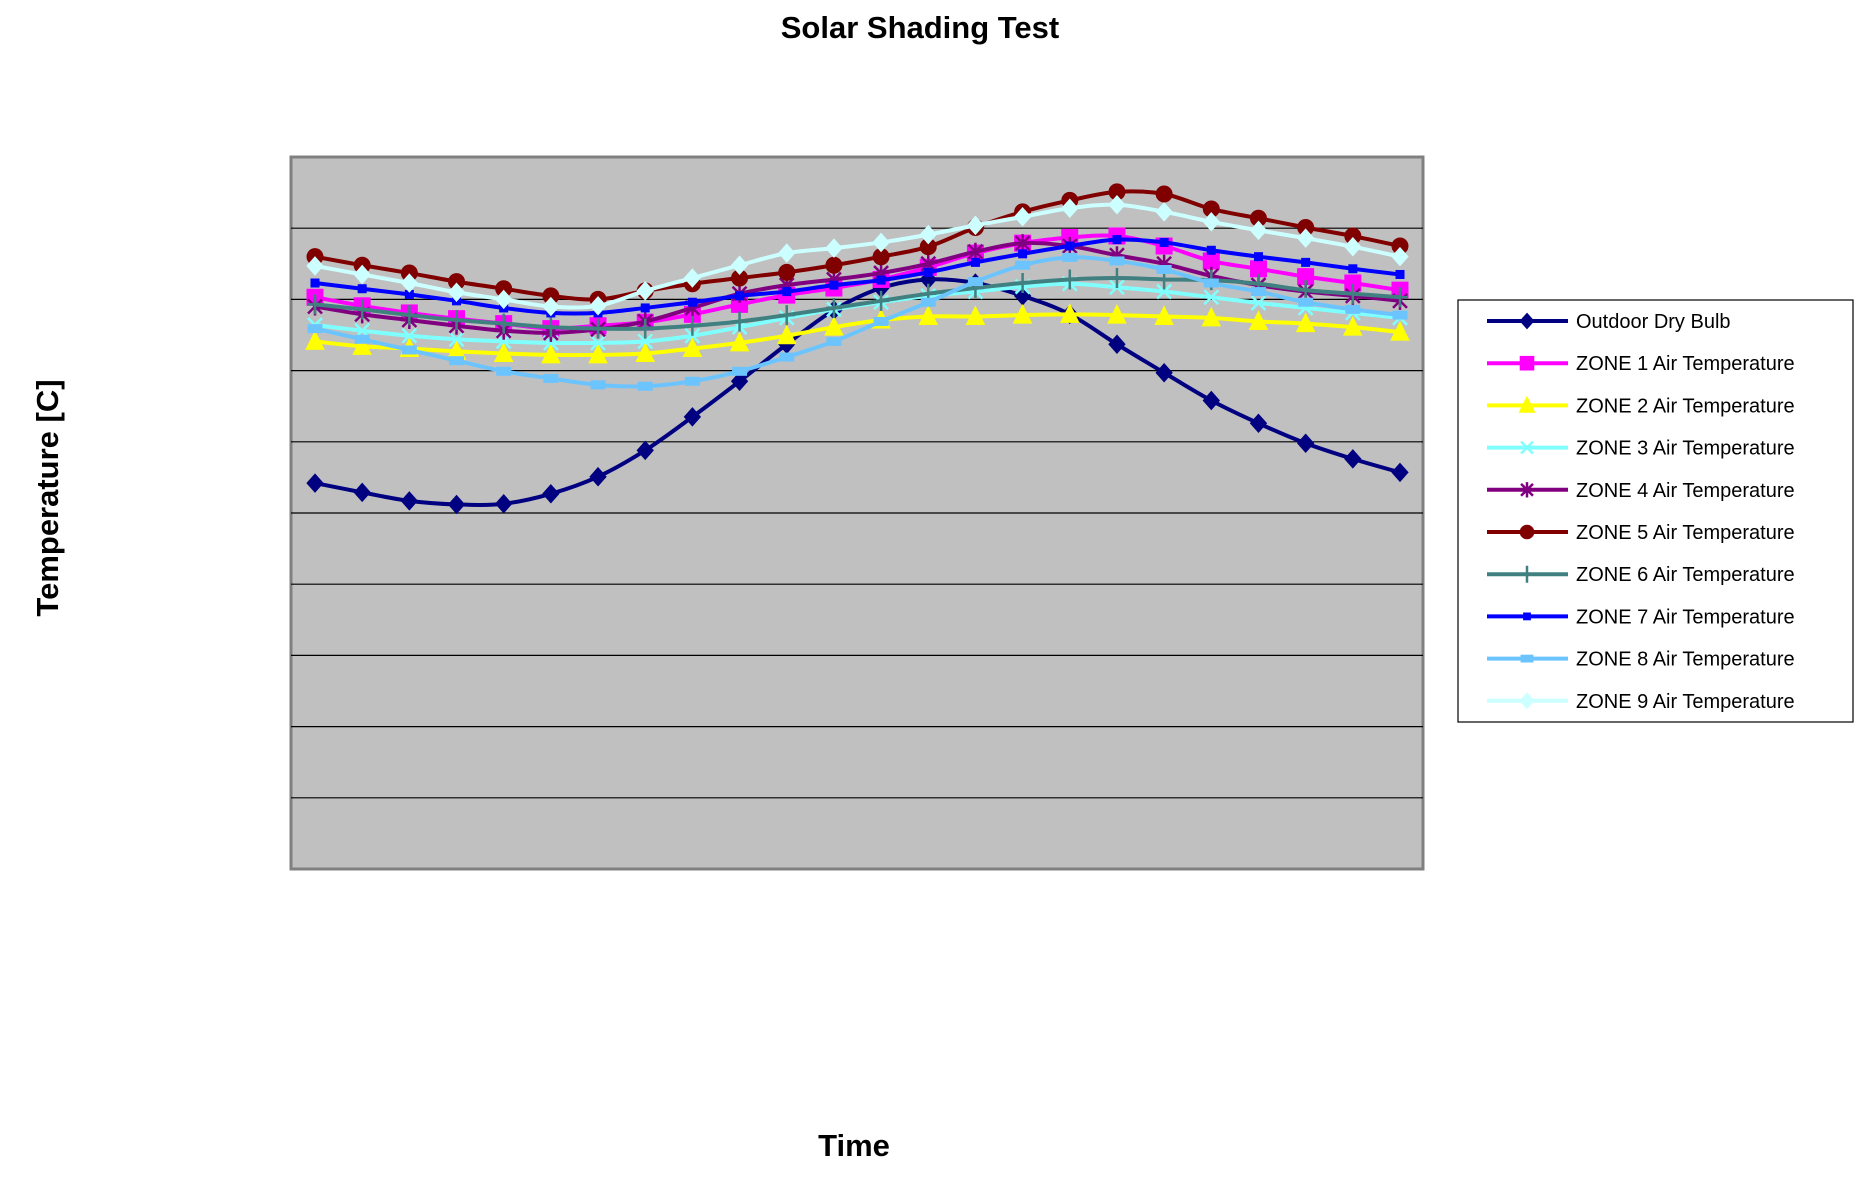  Describe the element at coordinates (1641, 406) in the screenshot. I see `legend-item: ZONE 2 Air Temperature` at that location.